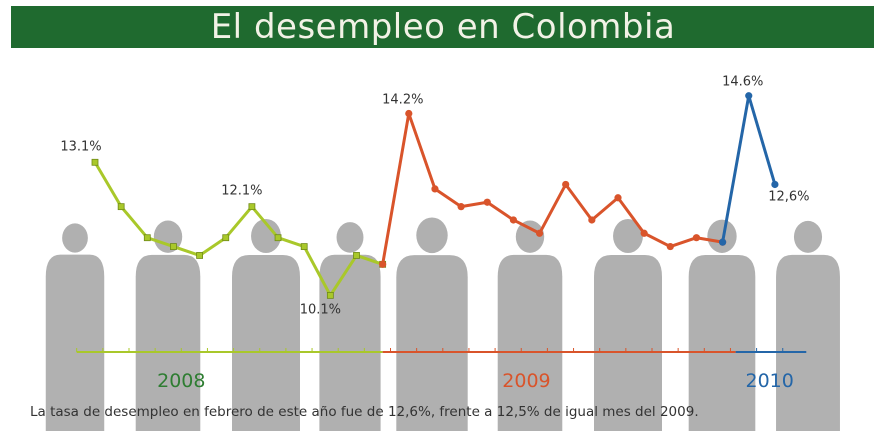  Describe the element at coordinates (241, 191) in the screenshot. I see `data-label: 12.1%` at that location.